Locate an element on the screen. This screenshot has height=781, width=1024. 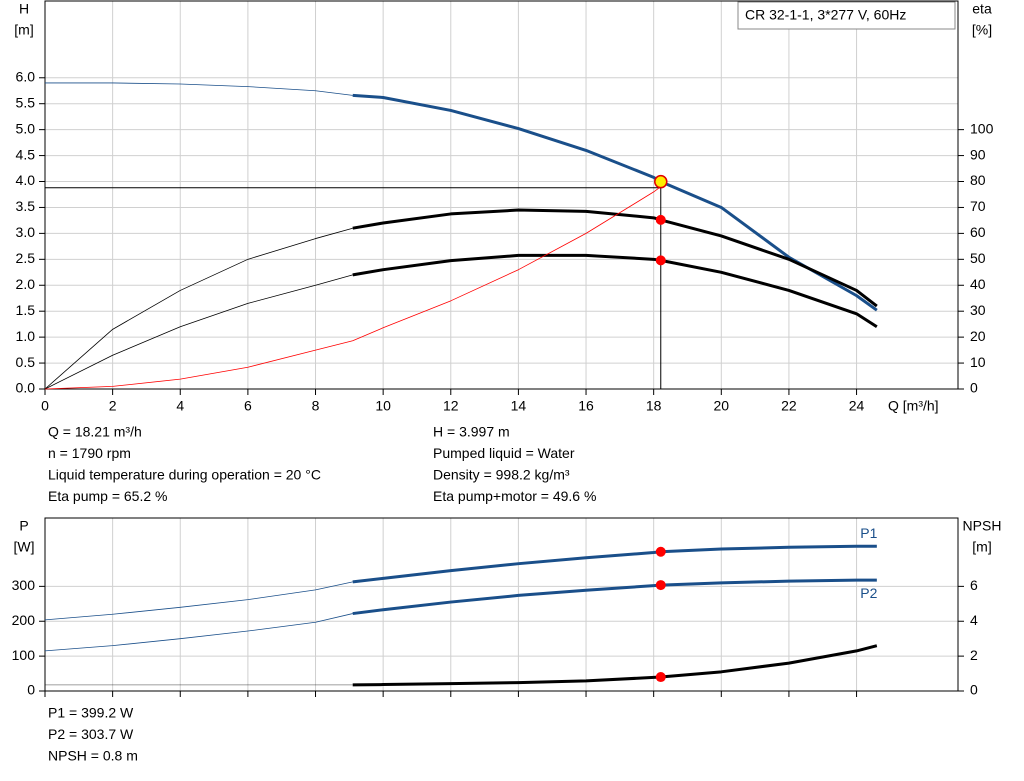
x-tick-label: 6 is located at coordinates (248, 406).